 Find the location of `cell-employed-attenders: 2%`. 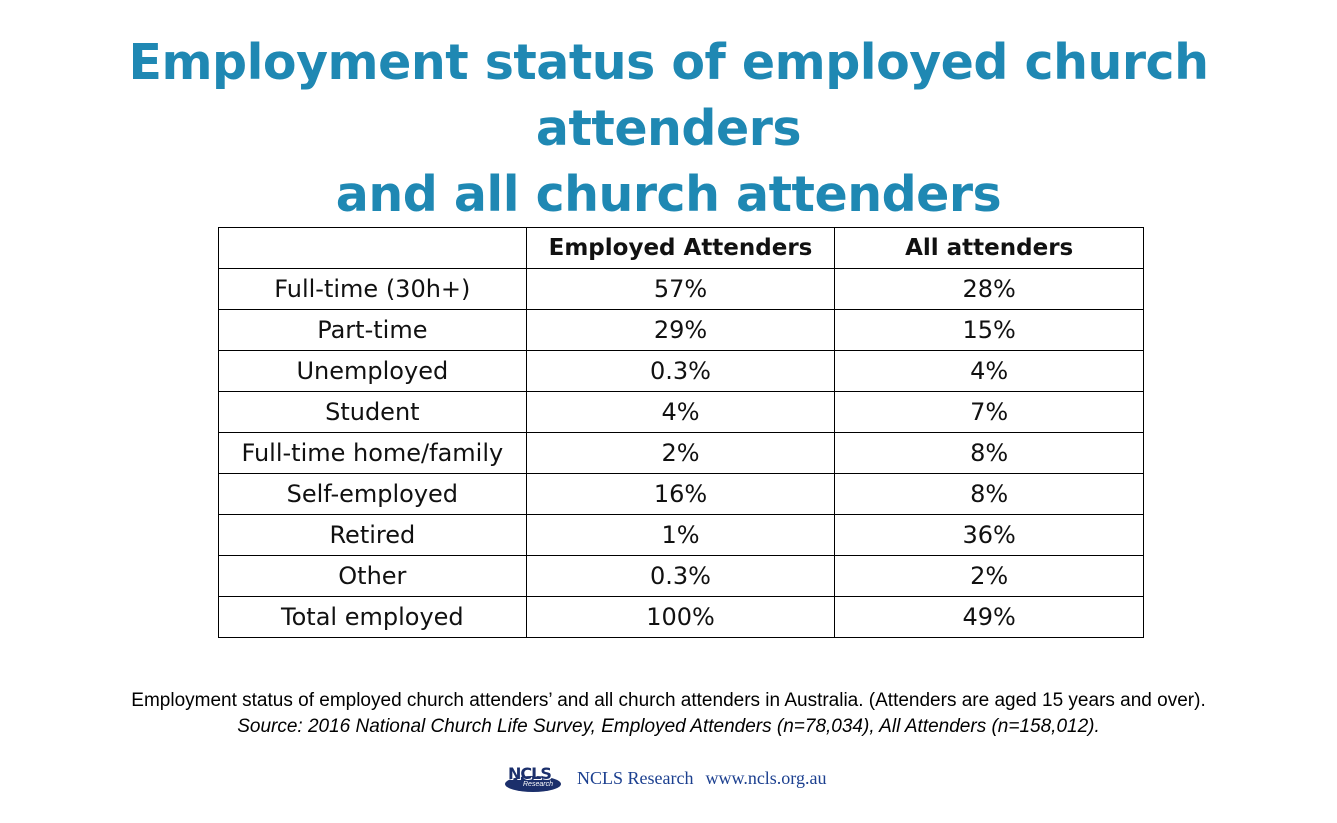

cell-employed-attenders: 2% is located at coordinates (680, 453).